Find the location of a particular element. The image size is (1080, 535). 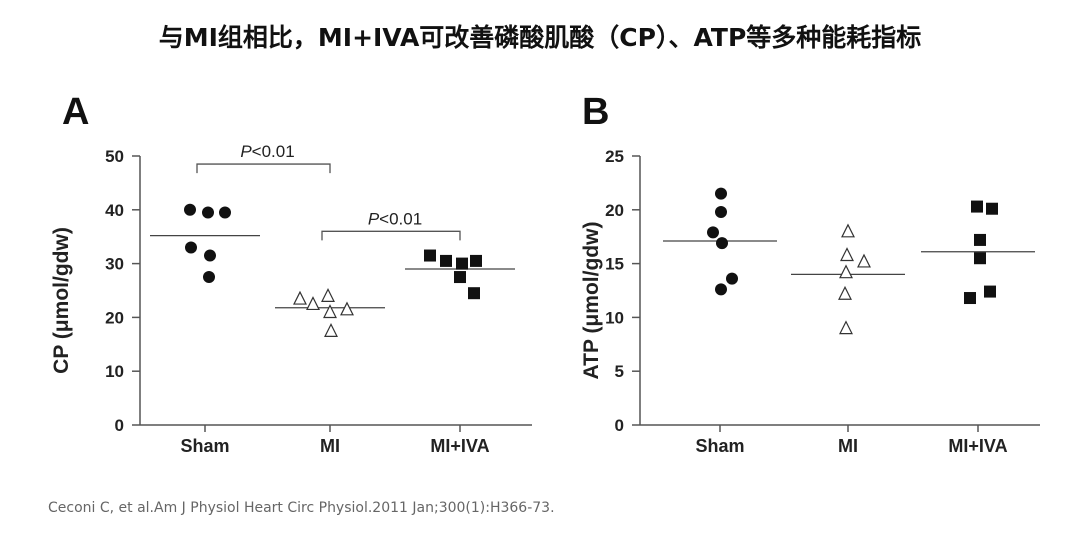

panel-a-x-tick-label: Sham is located at coordinates (204, 446).